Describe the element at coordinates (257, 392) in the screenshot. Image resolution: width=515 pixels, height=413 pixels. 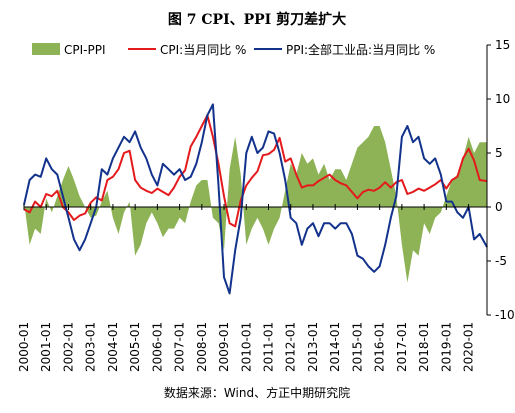
I see `source-note: 数据来源：Wind、方正中期研究院` at that location.